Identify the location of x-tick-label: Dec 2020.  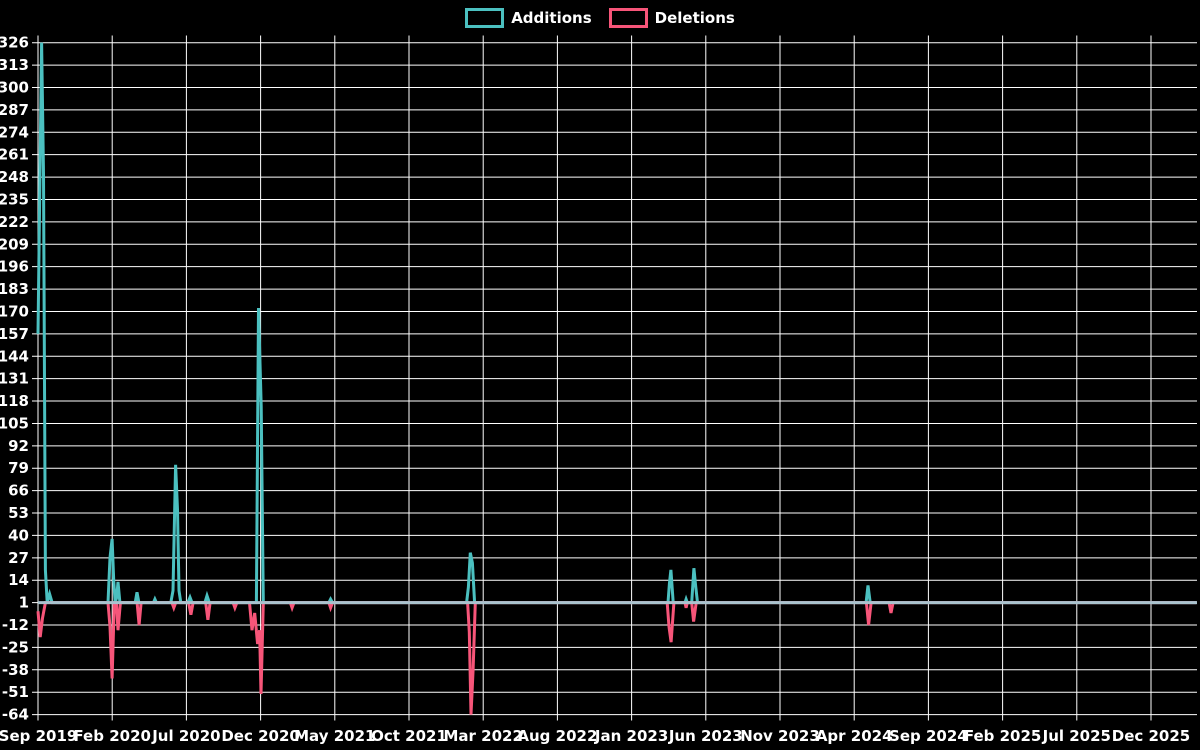
(260, 736).